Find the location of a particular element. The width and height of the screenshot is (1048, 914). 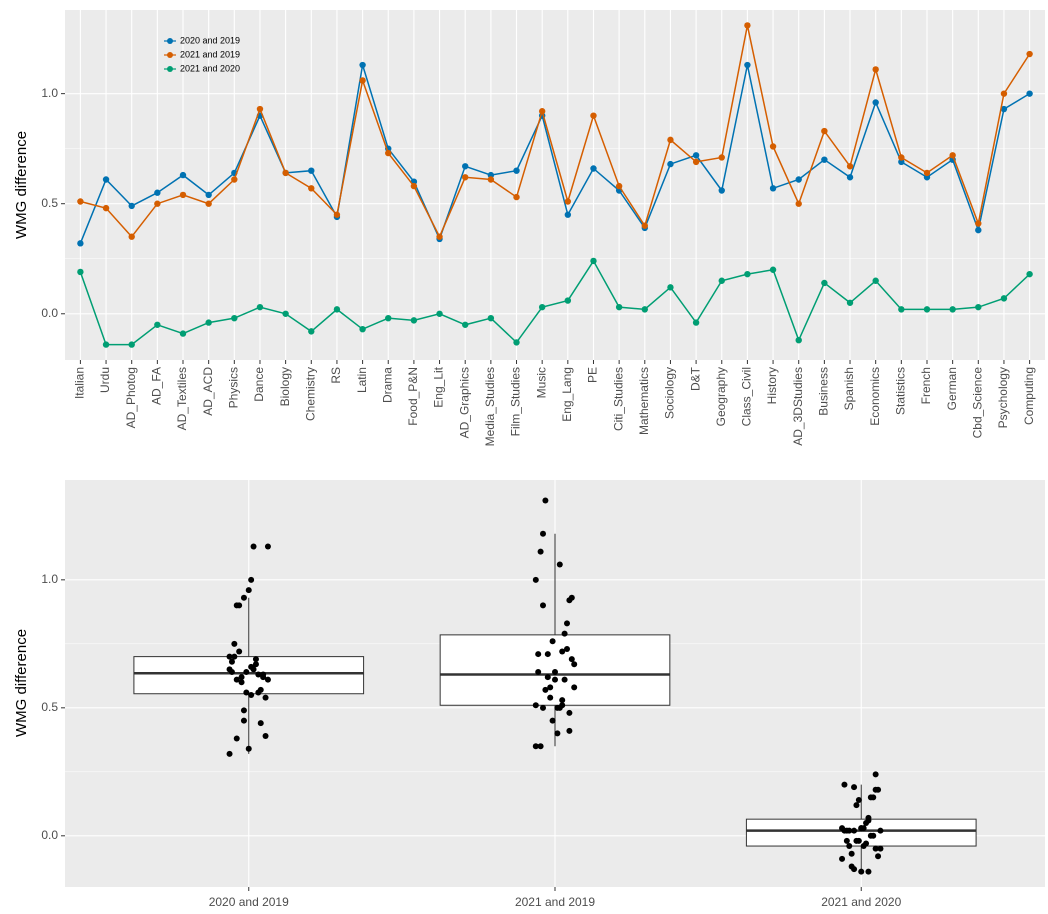

x-tick-label: Business is located at coordinates (824, 391).